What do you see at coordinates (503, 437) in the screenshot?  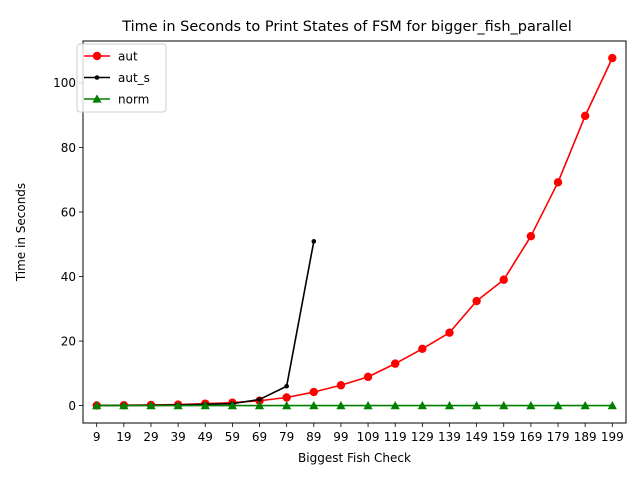 I see `x-tick-label: 159` at bounding box center [503, 437].